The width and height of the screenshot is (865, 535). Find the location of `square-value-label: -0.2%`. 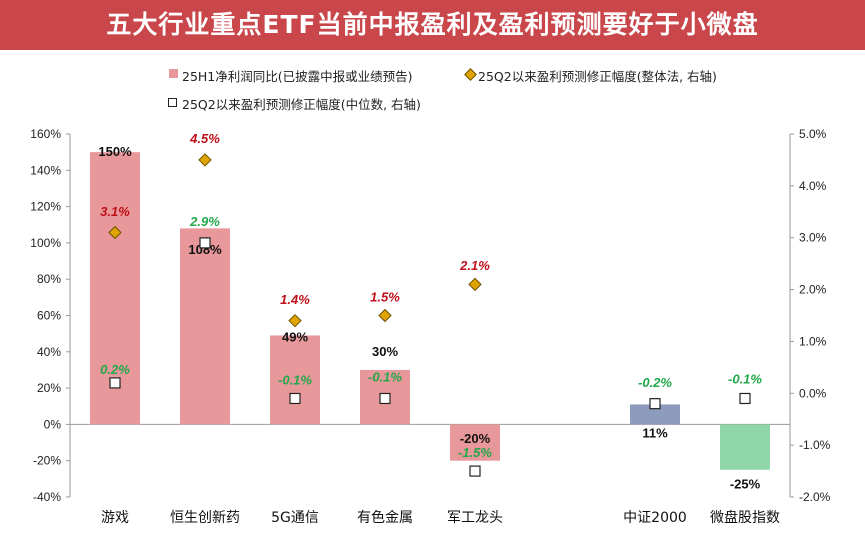

square-value-label: -0.2% is located at coordinates (655, 382).